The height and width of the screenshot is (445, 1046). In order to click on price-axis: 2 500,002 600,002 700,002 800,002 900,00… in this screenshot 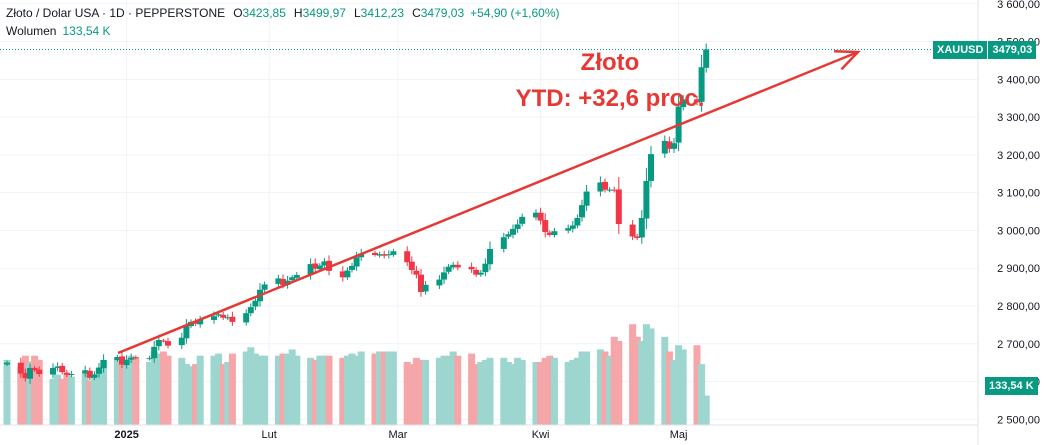, I will do `click(1008, 222)`.